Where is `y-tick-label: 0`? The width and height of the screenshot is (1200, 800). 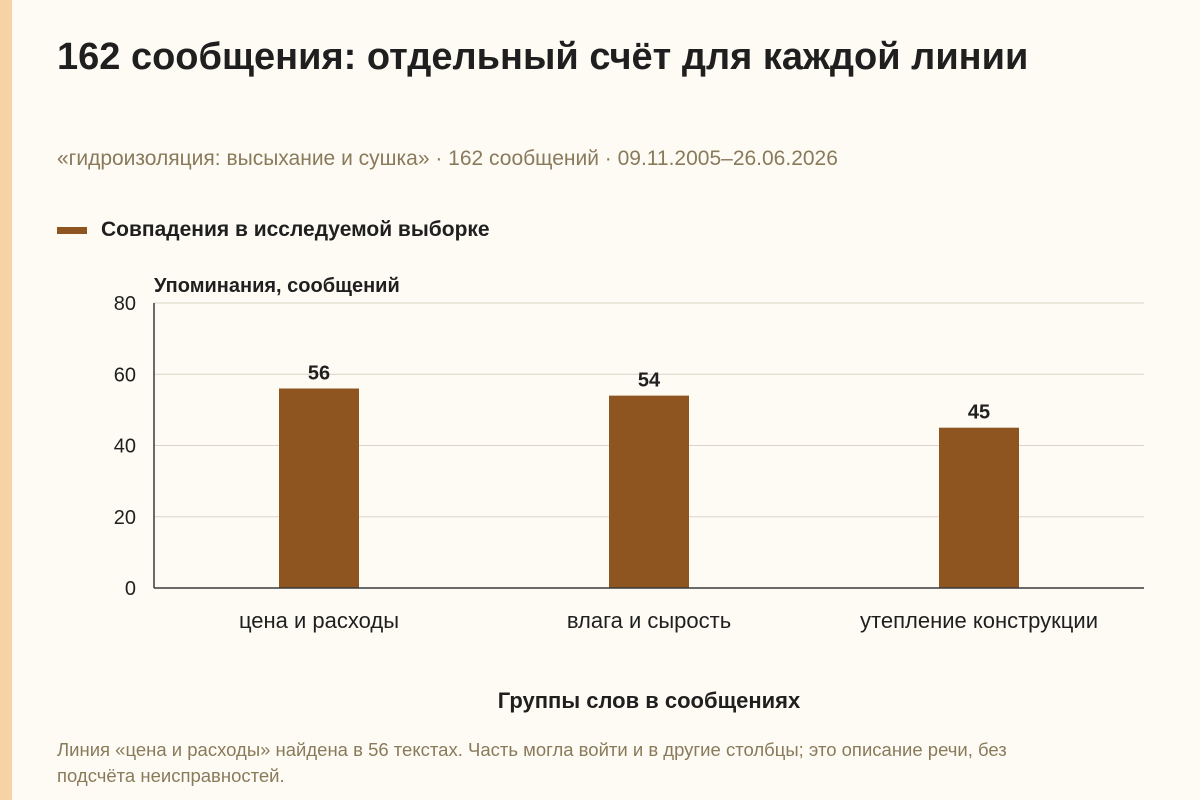
y-tick-label: 0 is located at coordinates (130, 589).